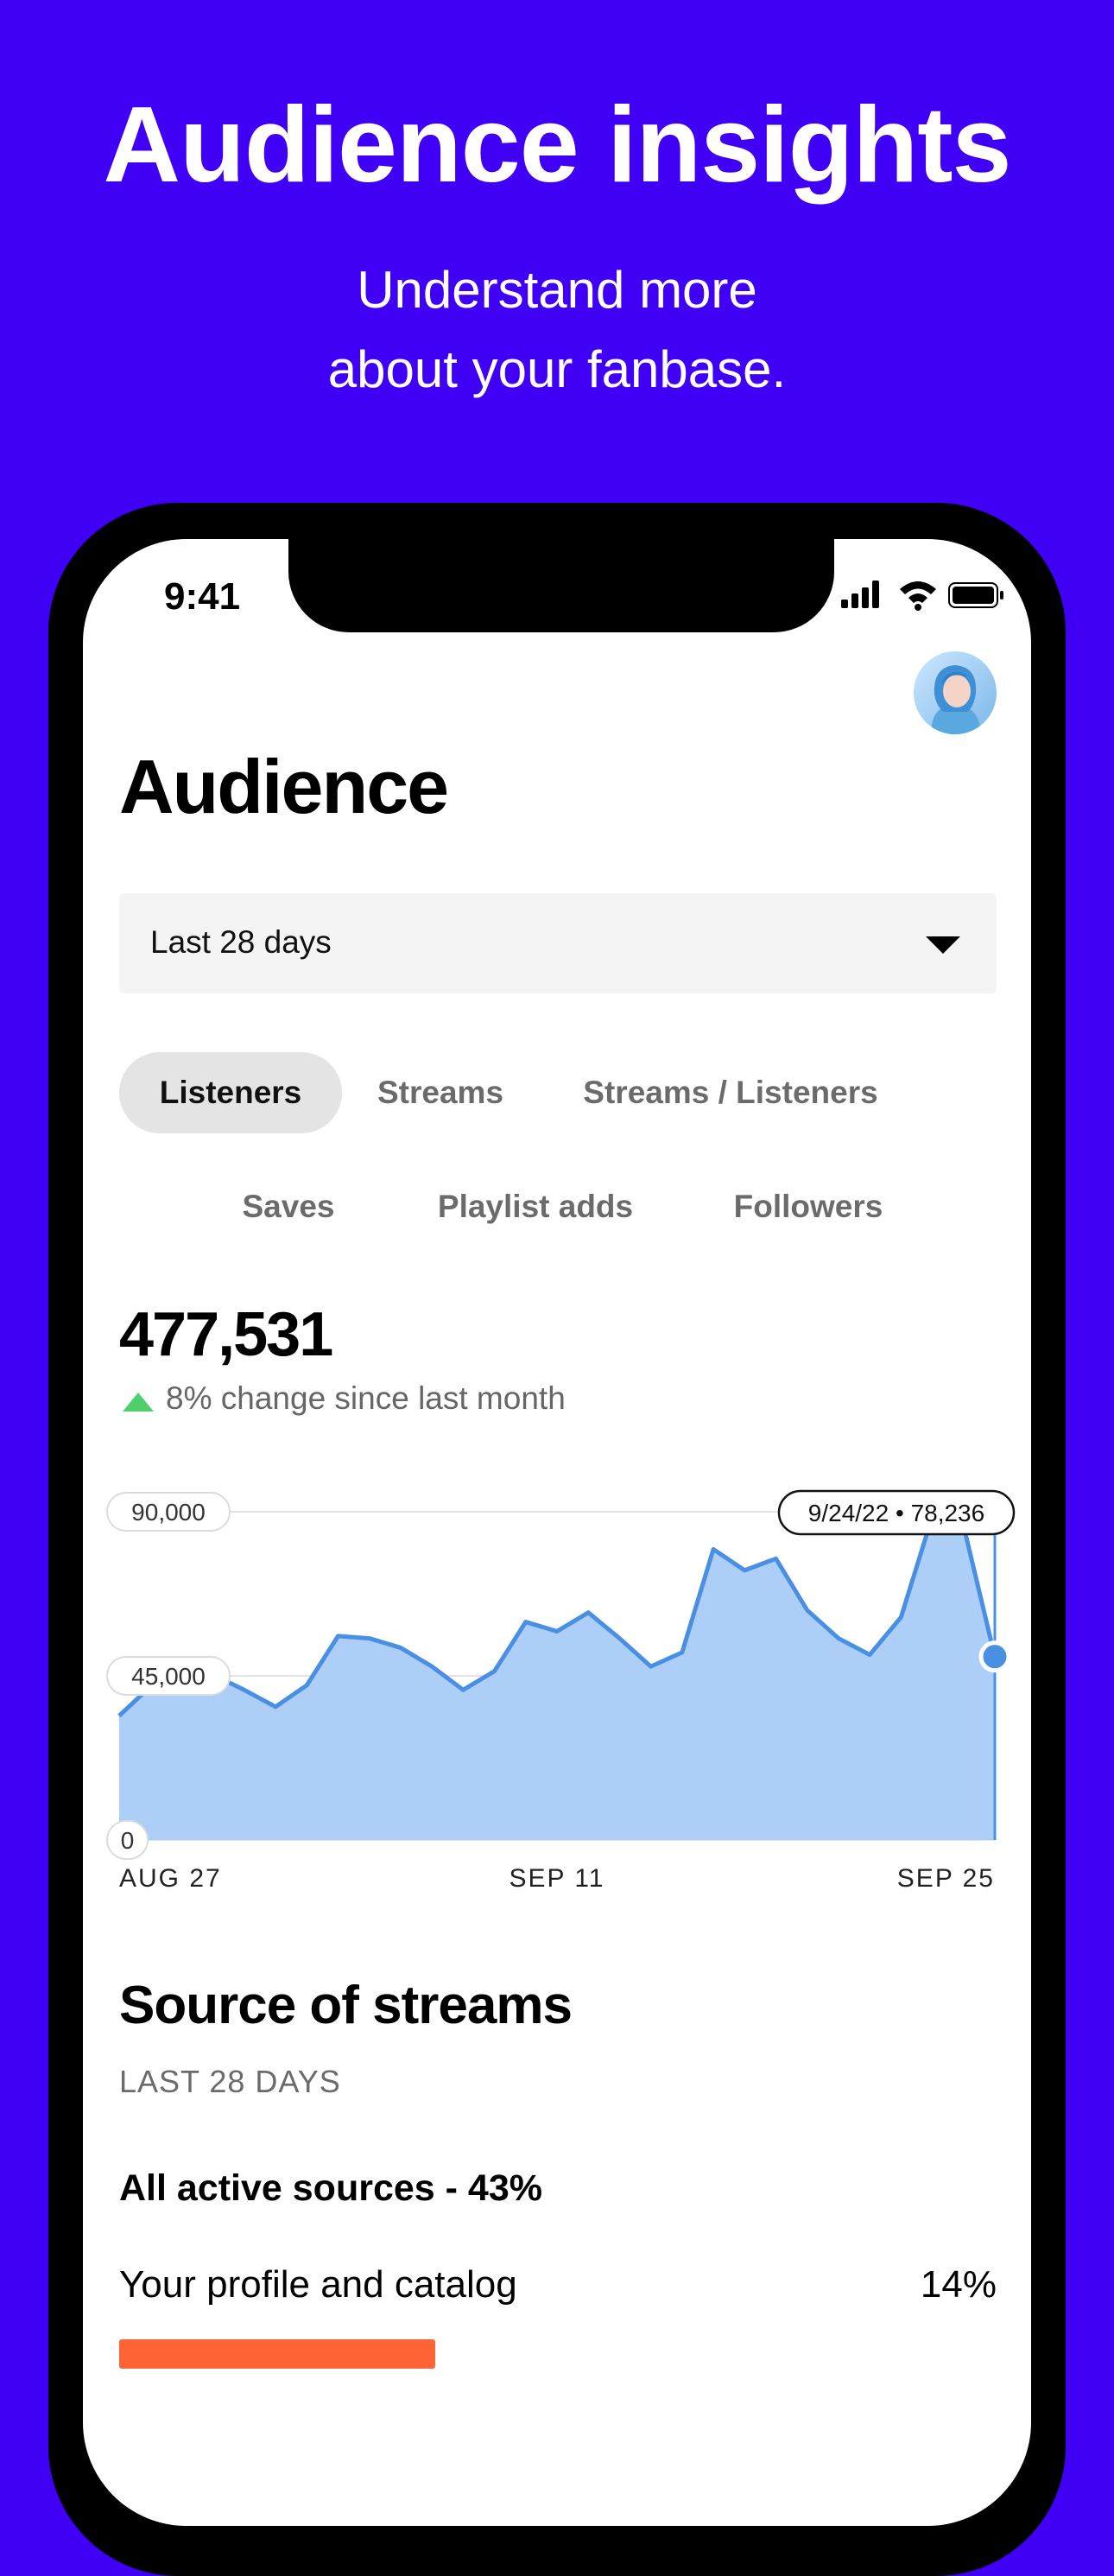  What do you see at coordinates (730, 1092) in the screenshot?
I see `tab-streams-per-listener: Streams / Listeners` at bounding box center [730, 1092].